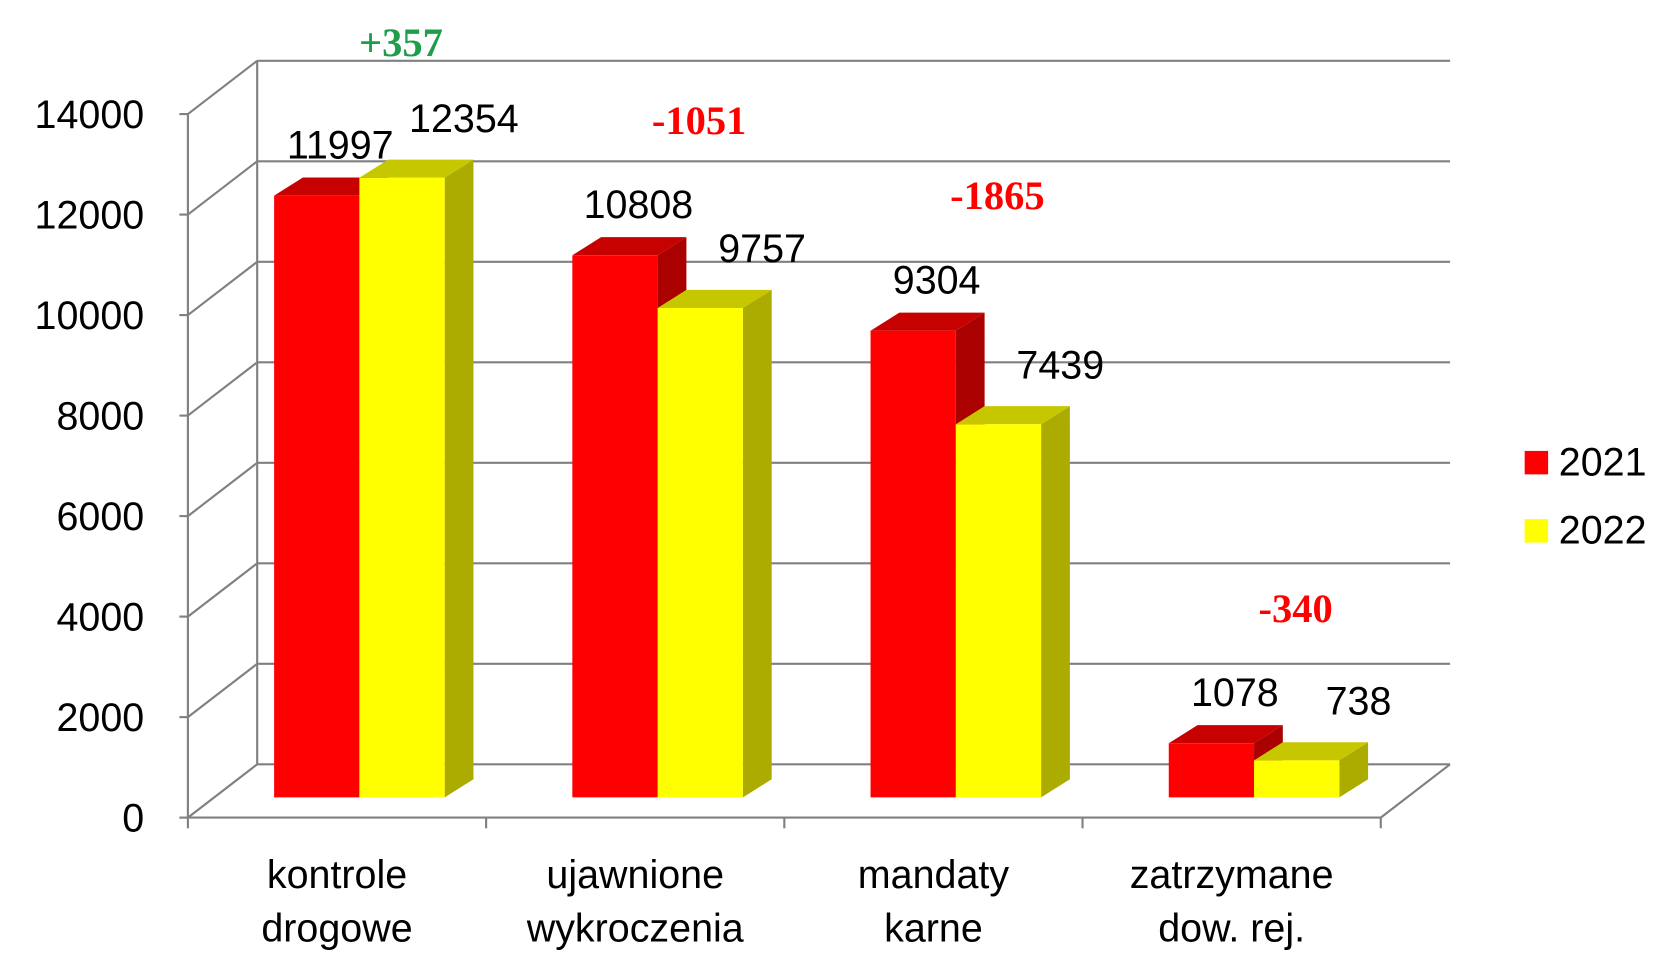  What do you see at coordinates (699, 120) in the screenshot?
I see `annotation: -1051` at bounding box center [699, 120].